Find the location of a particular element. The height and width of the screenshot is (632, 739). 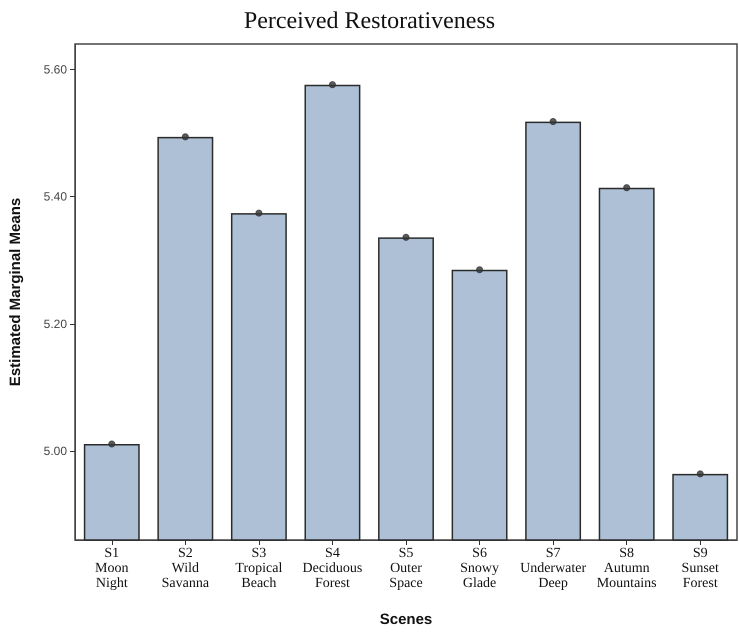

x-tick-label: S4 Deciduous Forest is located at coordinates (332, 568).